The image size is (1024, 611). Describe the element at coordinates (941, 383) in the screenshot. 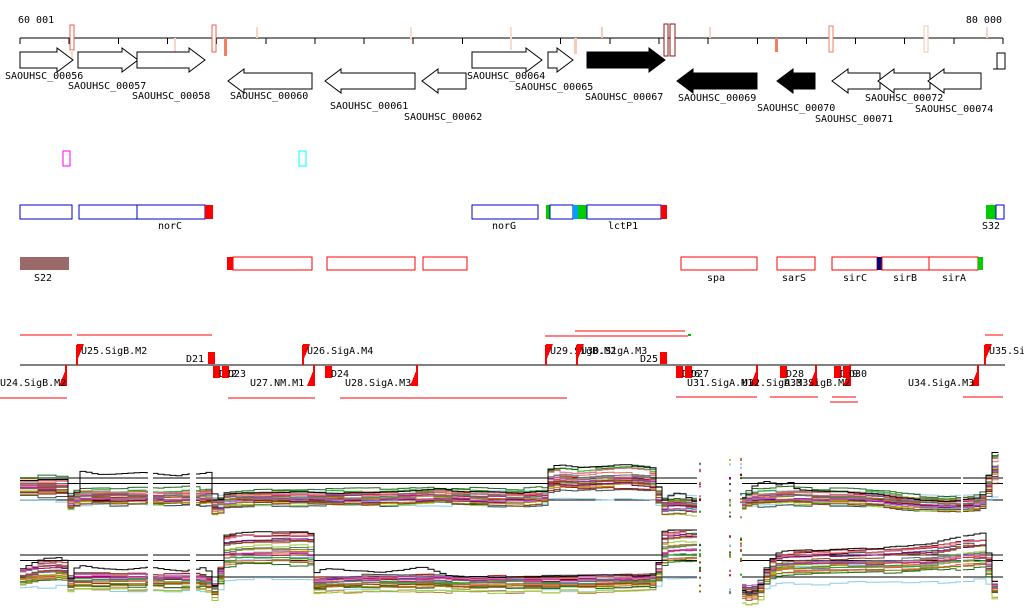

I see `promoter-site-label: U34.SigA.M3` at that location.